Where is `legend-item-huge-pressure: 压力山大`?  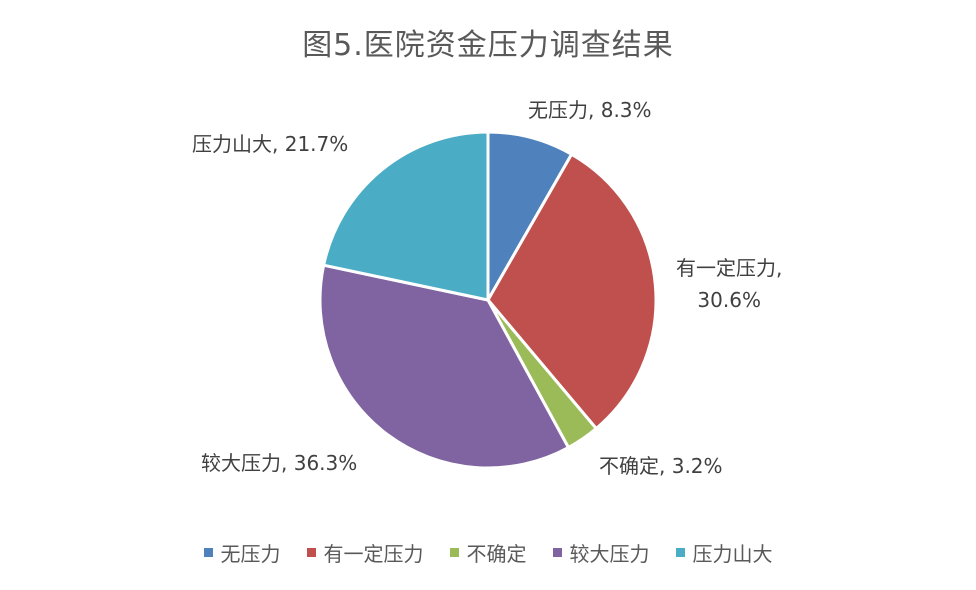
legend-item-huge-pressure: 压力山大 is located at coordinates (724, 552).